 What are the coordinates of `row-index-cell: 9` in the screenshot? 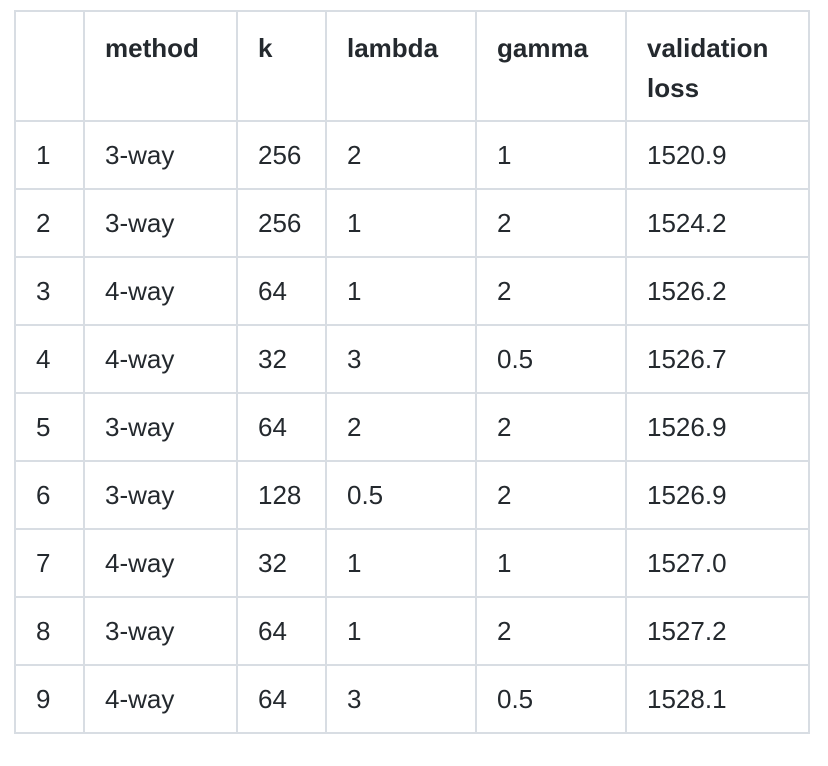 It's located at (49, 699).